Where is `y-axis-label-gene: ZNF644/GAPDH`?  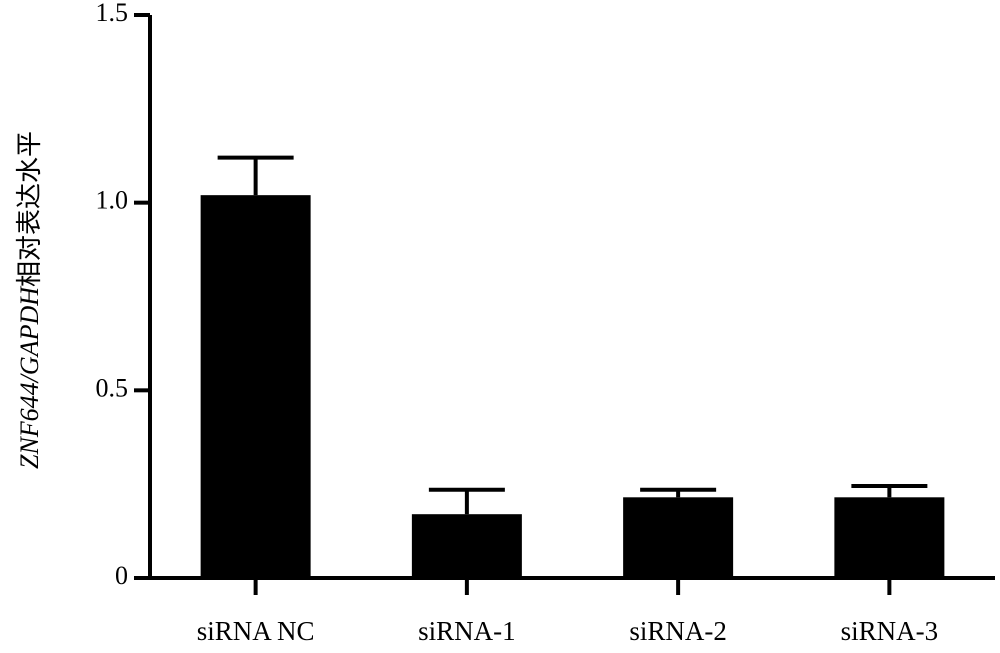
y-axis-label-gene: ZNF644/GAPDH is located at coordinates (29, 377).